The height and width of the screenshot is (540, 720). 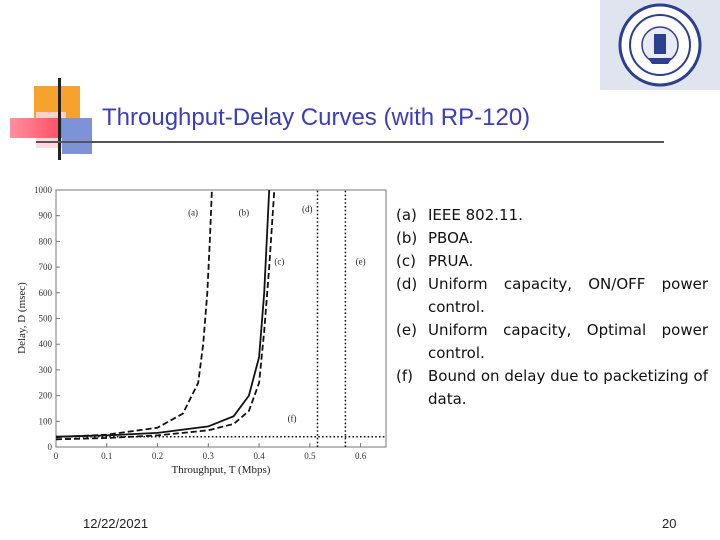 What do you see at coordinates (116, 523) in the screenshot?
I see `footer-date: 12/22/2021` at bounding box center [116, 523].